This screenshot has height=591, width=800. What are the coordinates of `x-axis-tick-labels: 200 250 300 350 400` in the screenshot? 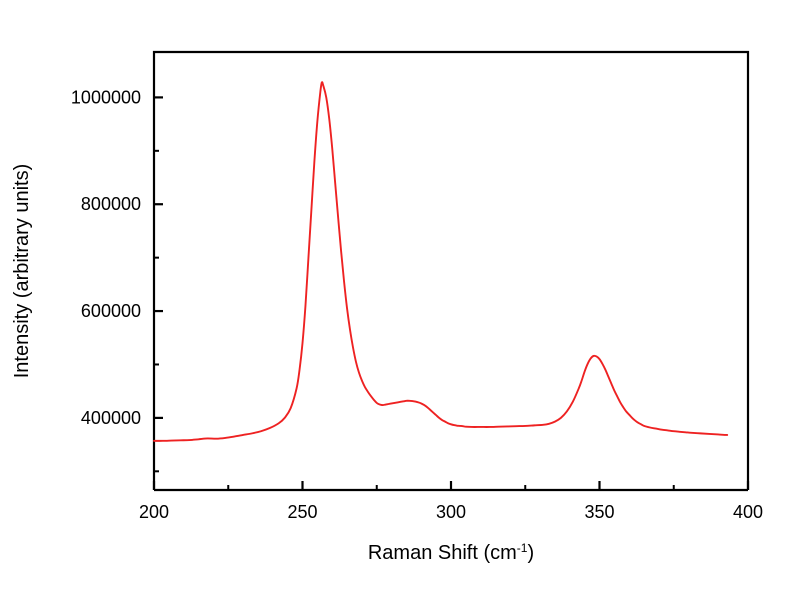 It's located at (451, 512).